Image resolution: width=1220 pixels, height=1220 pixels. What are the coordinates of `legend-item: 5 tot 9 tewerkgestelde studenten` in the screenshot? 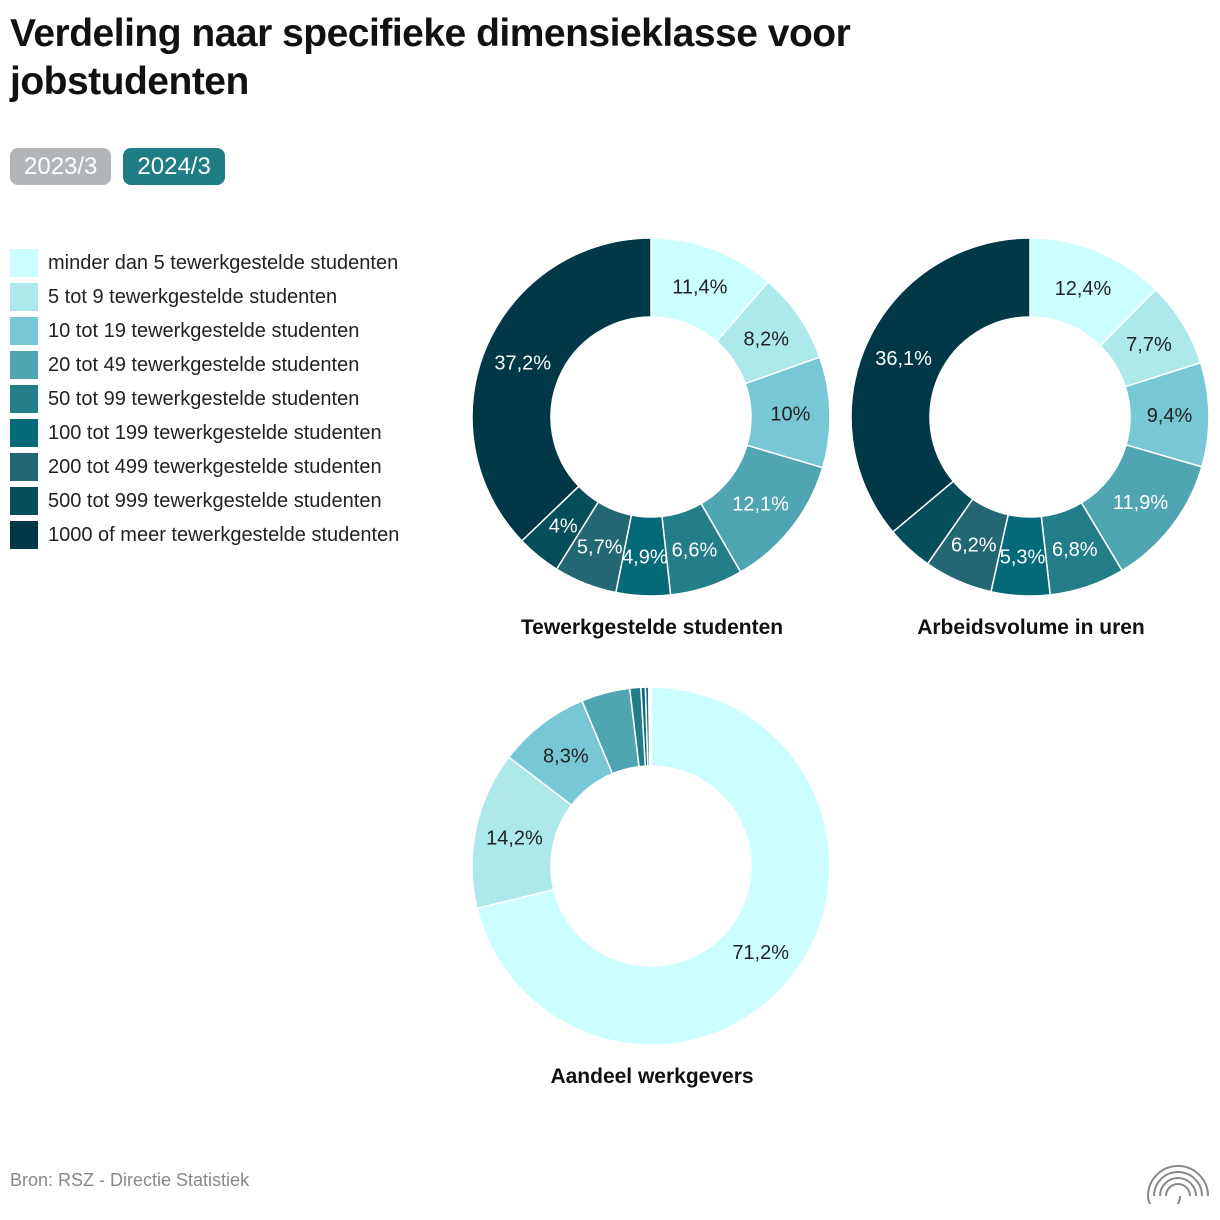 It's located at (204, 297).